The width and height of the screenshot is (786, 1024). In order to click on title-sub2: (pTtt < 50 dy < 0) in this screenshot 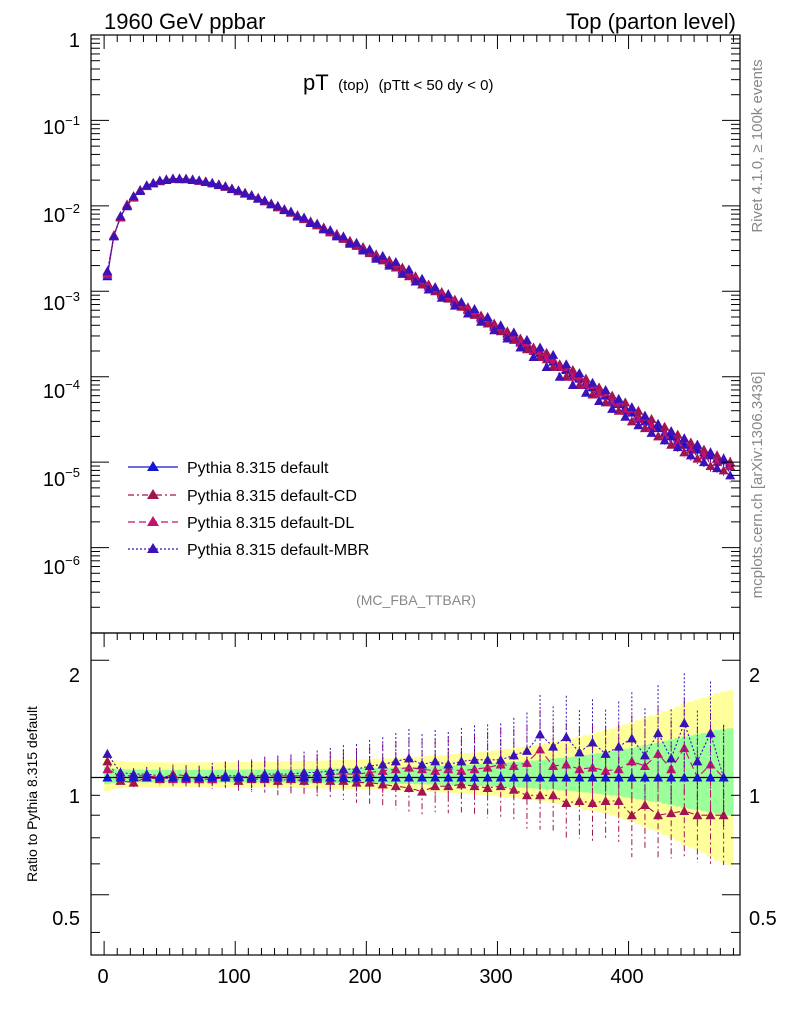, I will do `click(435, 85)`.